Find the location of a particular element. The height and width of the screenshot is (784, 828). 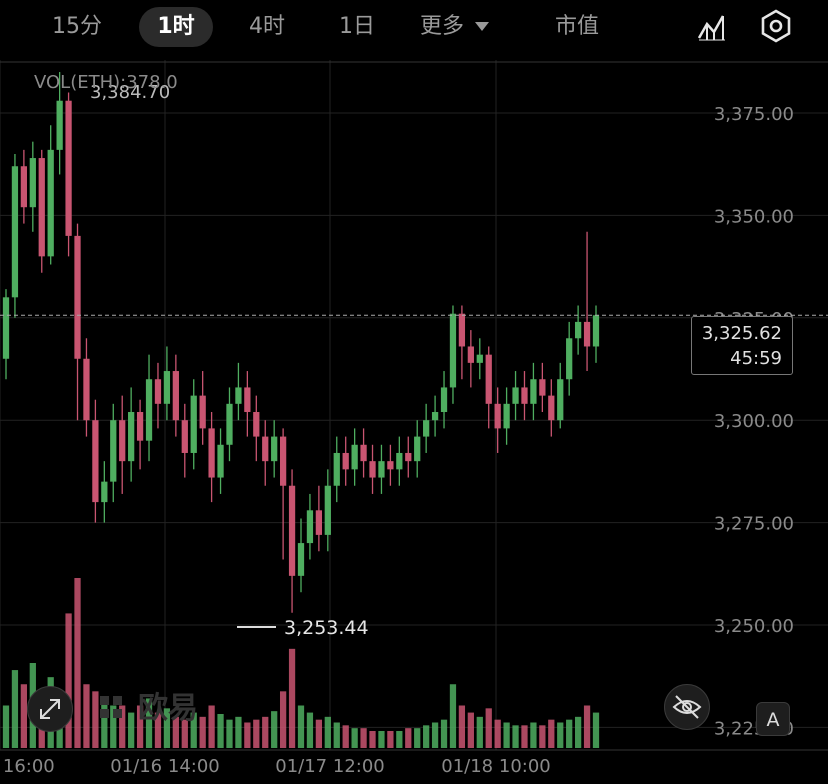

tab-15m: 15分 is located at coordinates (77, 26).